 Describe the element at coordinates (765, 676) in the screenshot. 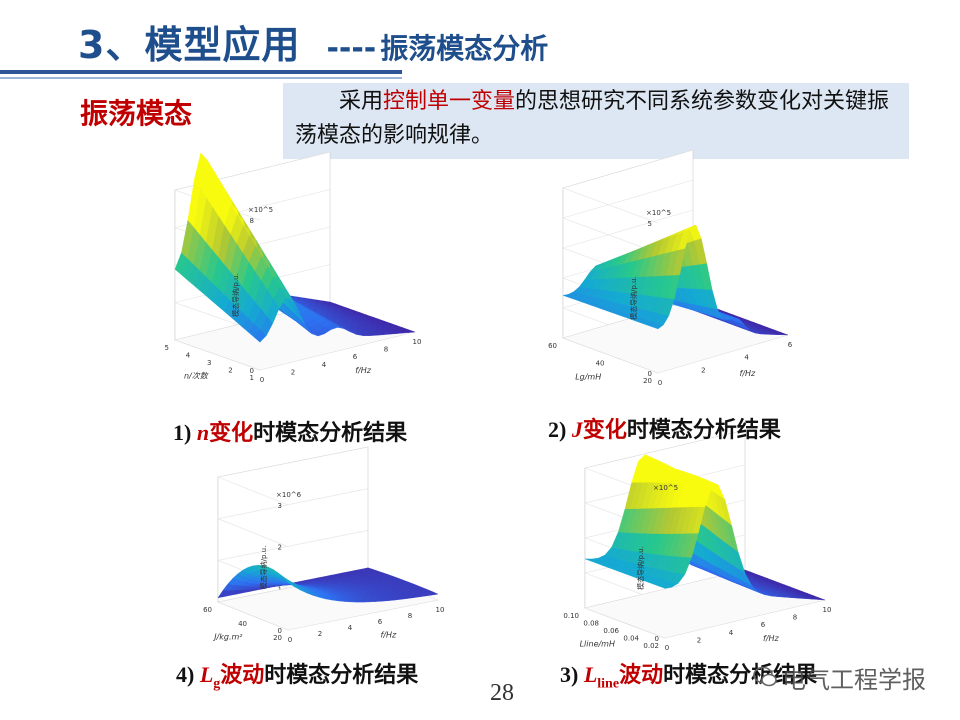

I see `wechat-icon` at that location.